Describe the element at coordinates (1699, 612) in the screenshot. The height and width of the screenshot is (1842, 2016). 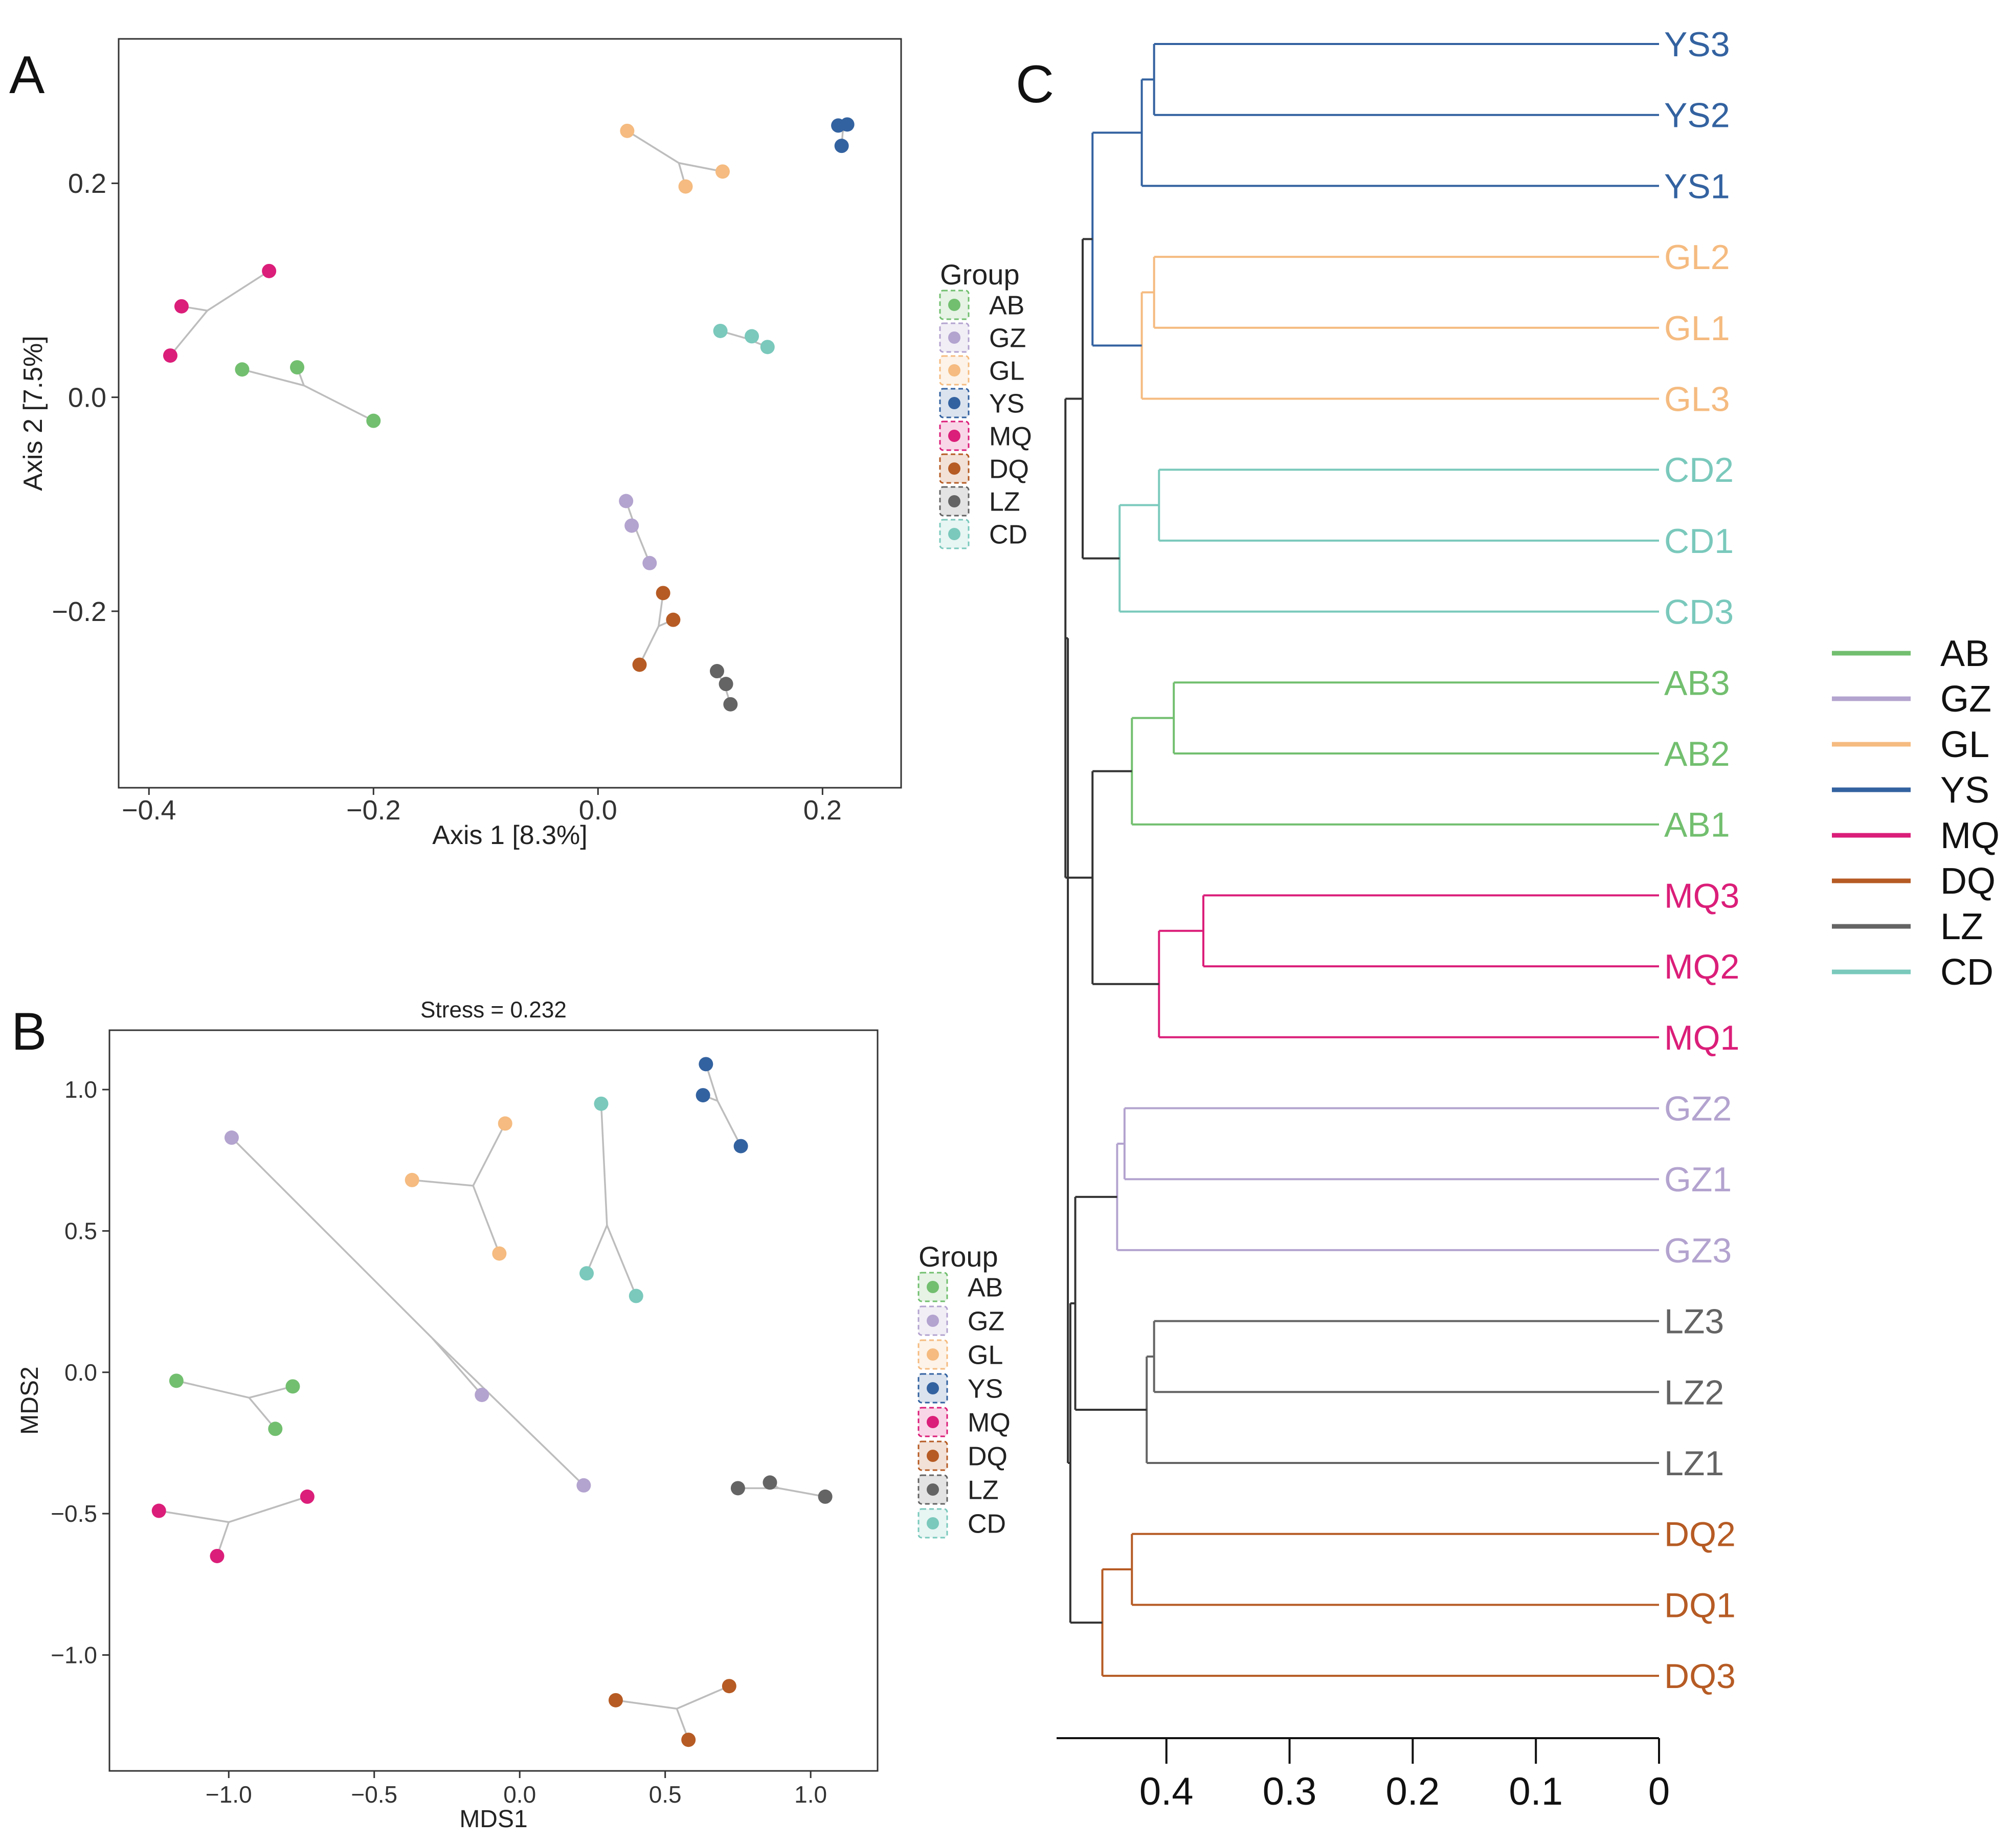
I see `leaf-label-cd3: CD3` at that location.